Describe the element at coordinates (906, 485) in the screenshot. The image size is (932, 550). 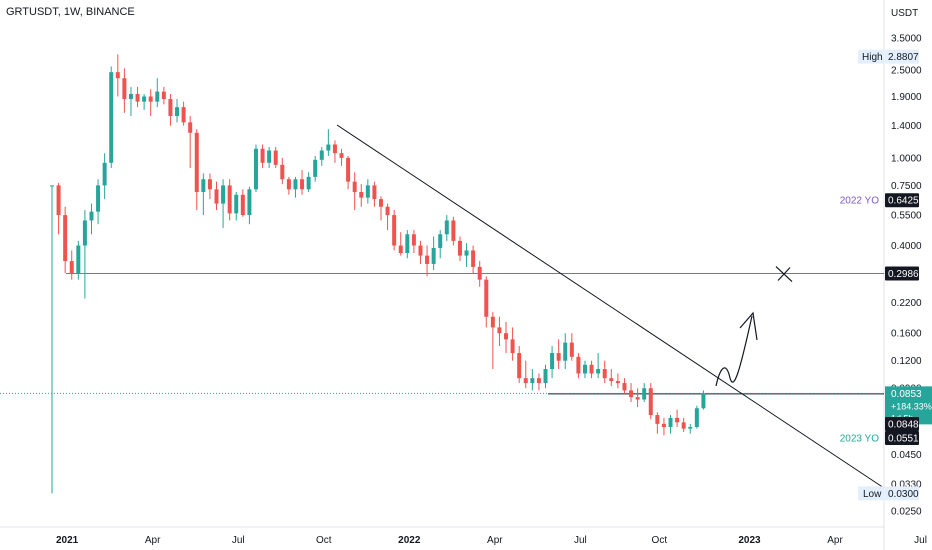
I see `y-tick-label: 0.0330` at that location.